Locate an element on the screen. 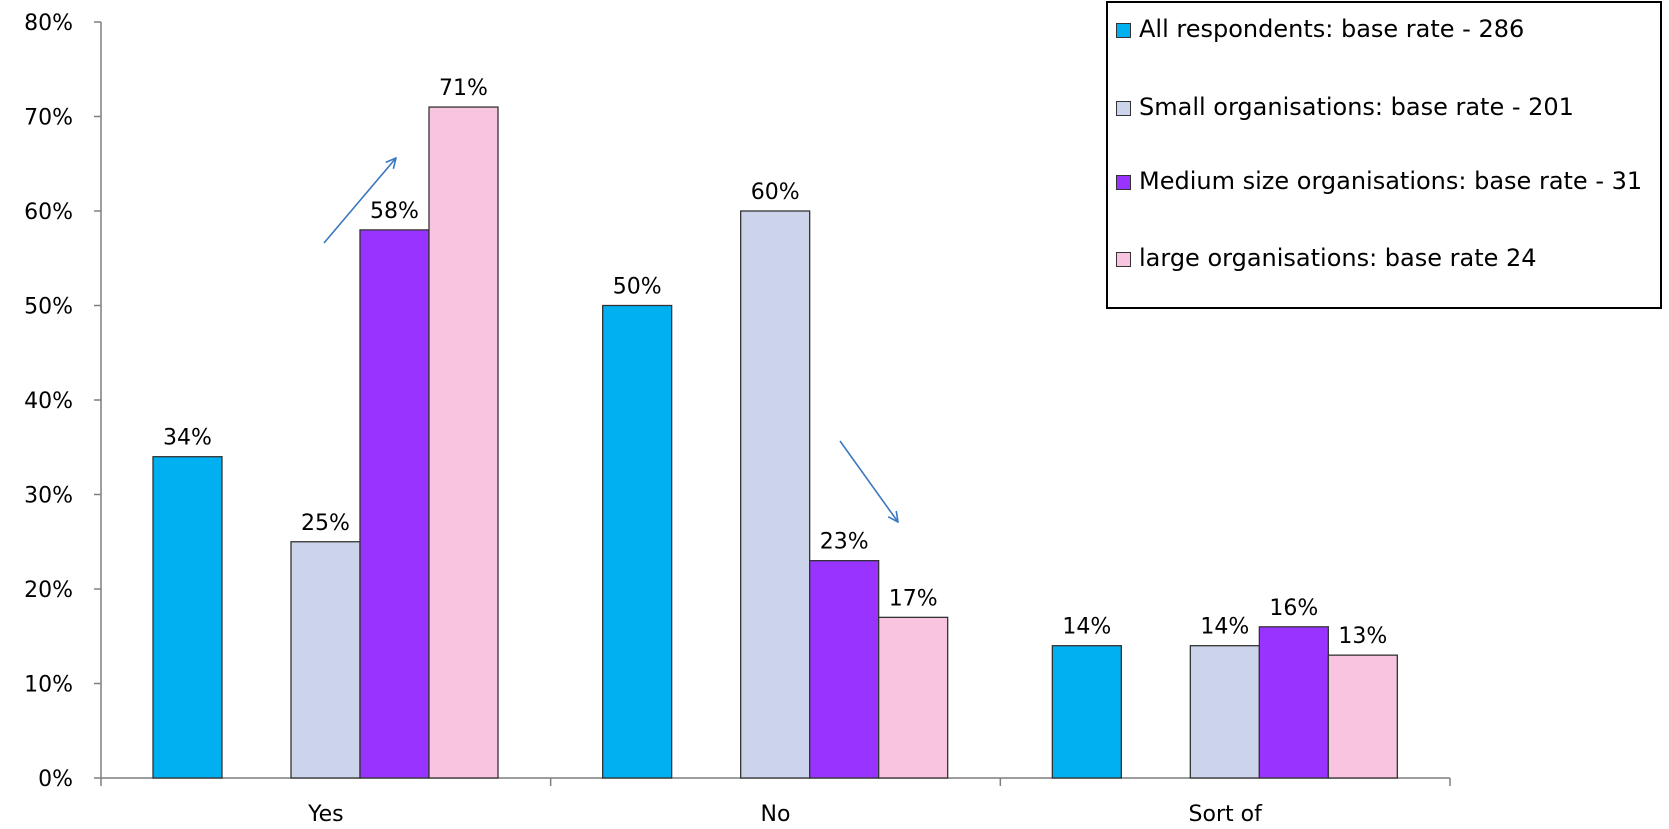 Image resolution: width=1669 pixels, height=829 pixels. y-tick-label: 20% is located at coordinates (48, 590).